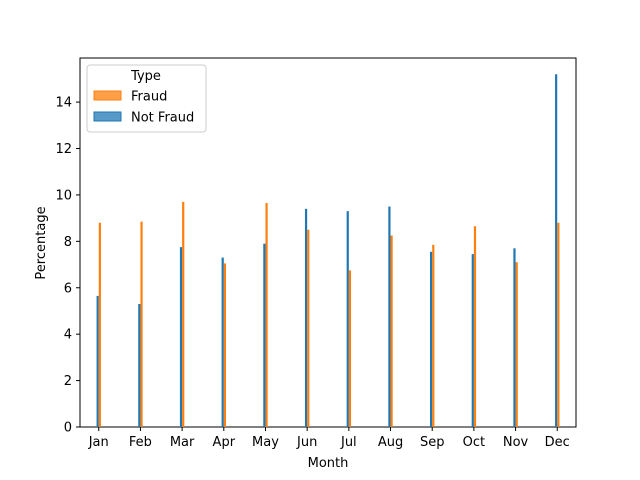 The width and height of the screenshot is (640, 480). I want to click on x-tick-label-jun: Jun, so click(306, 442).